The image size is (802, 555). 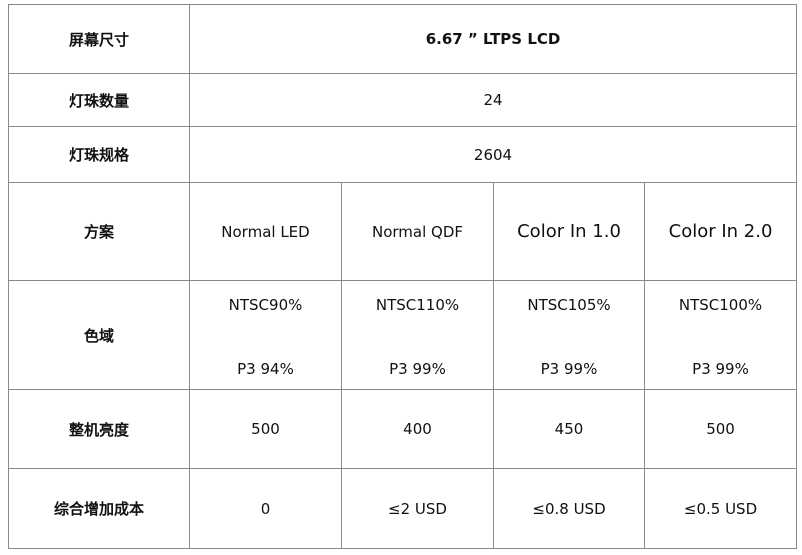 I want to click on cell-value: 24, so click(x=493, y=100).